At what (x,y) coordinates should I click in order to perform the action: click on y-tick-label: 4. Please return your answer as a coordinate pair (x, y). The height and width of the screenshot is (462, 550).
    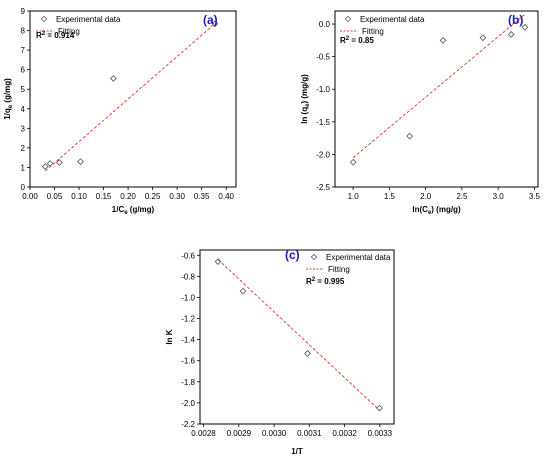
    Looking at the image, I should click on (23, 109).